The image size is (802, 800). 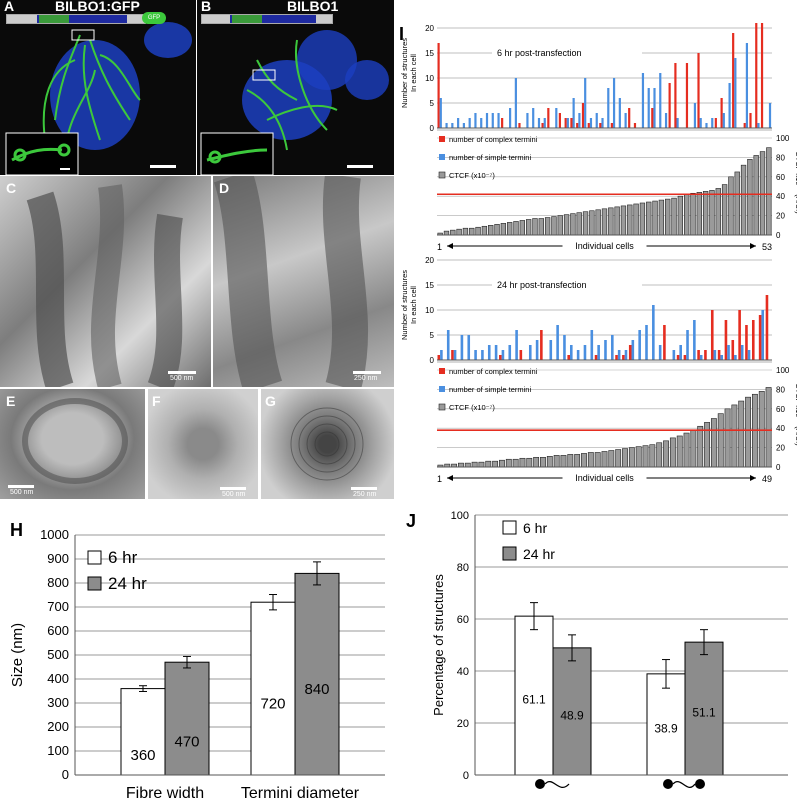 I want to click on panel-a-title: BILBO1:GFP, so click(x=97, y=7).